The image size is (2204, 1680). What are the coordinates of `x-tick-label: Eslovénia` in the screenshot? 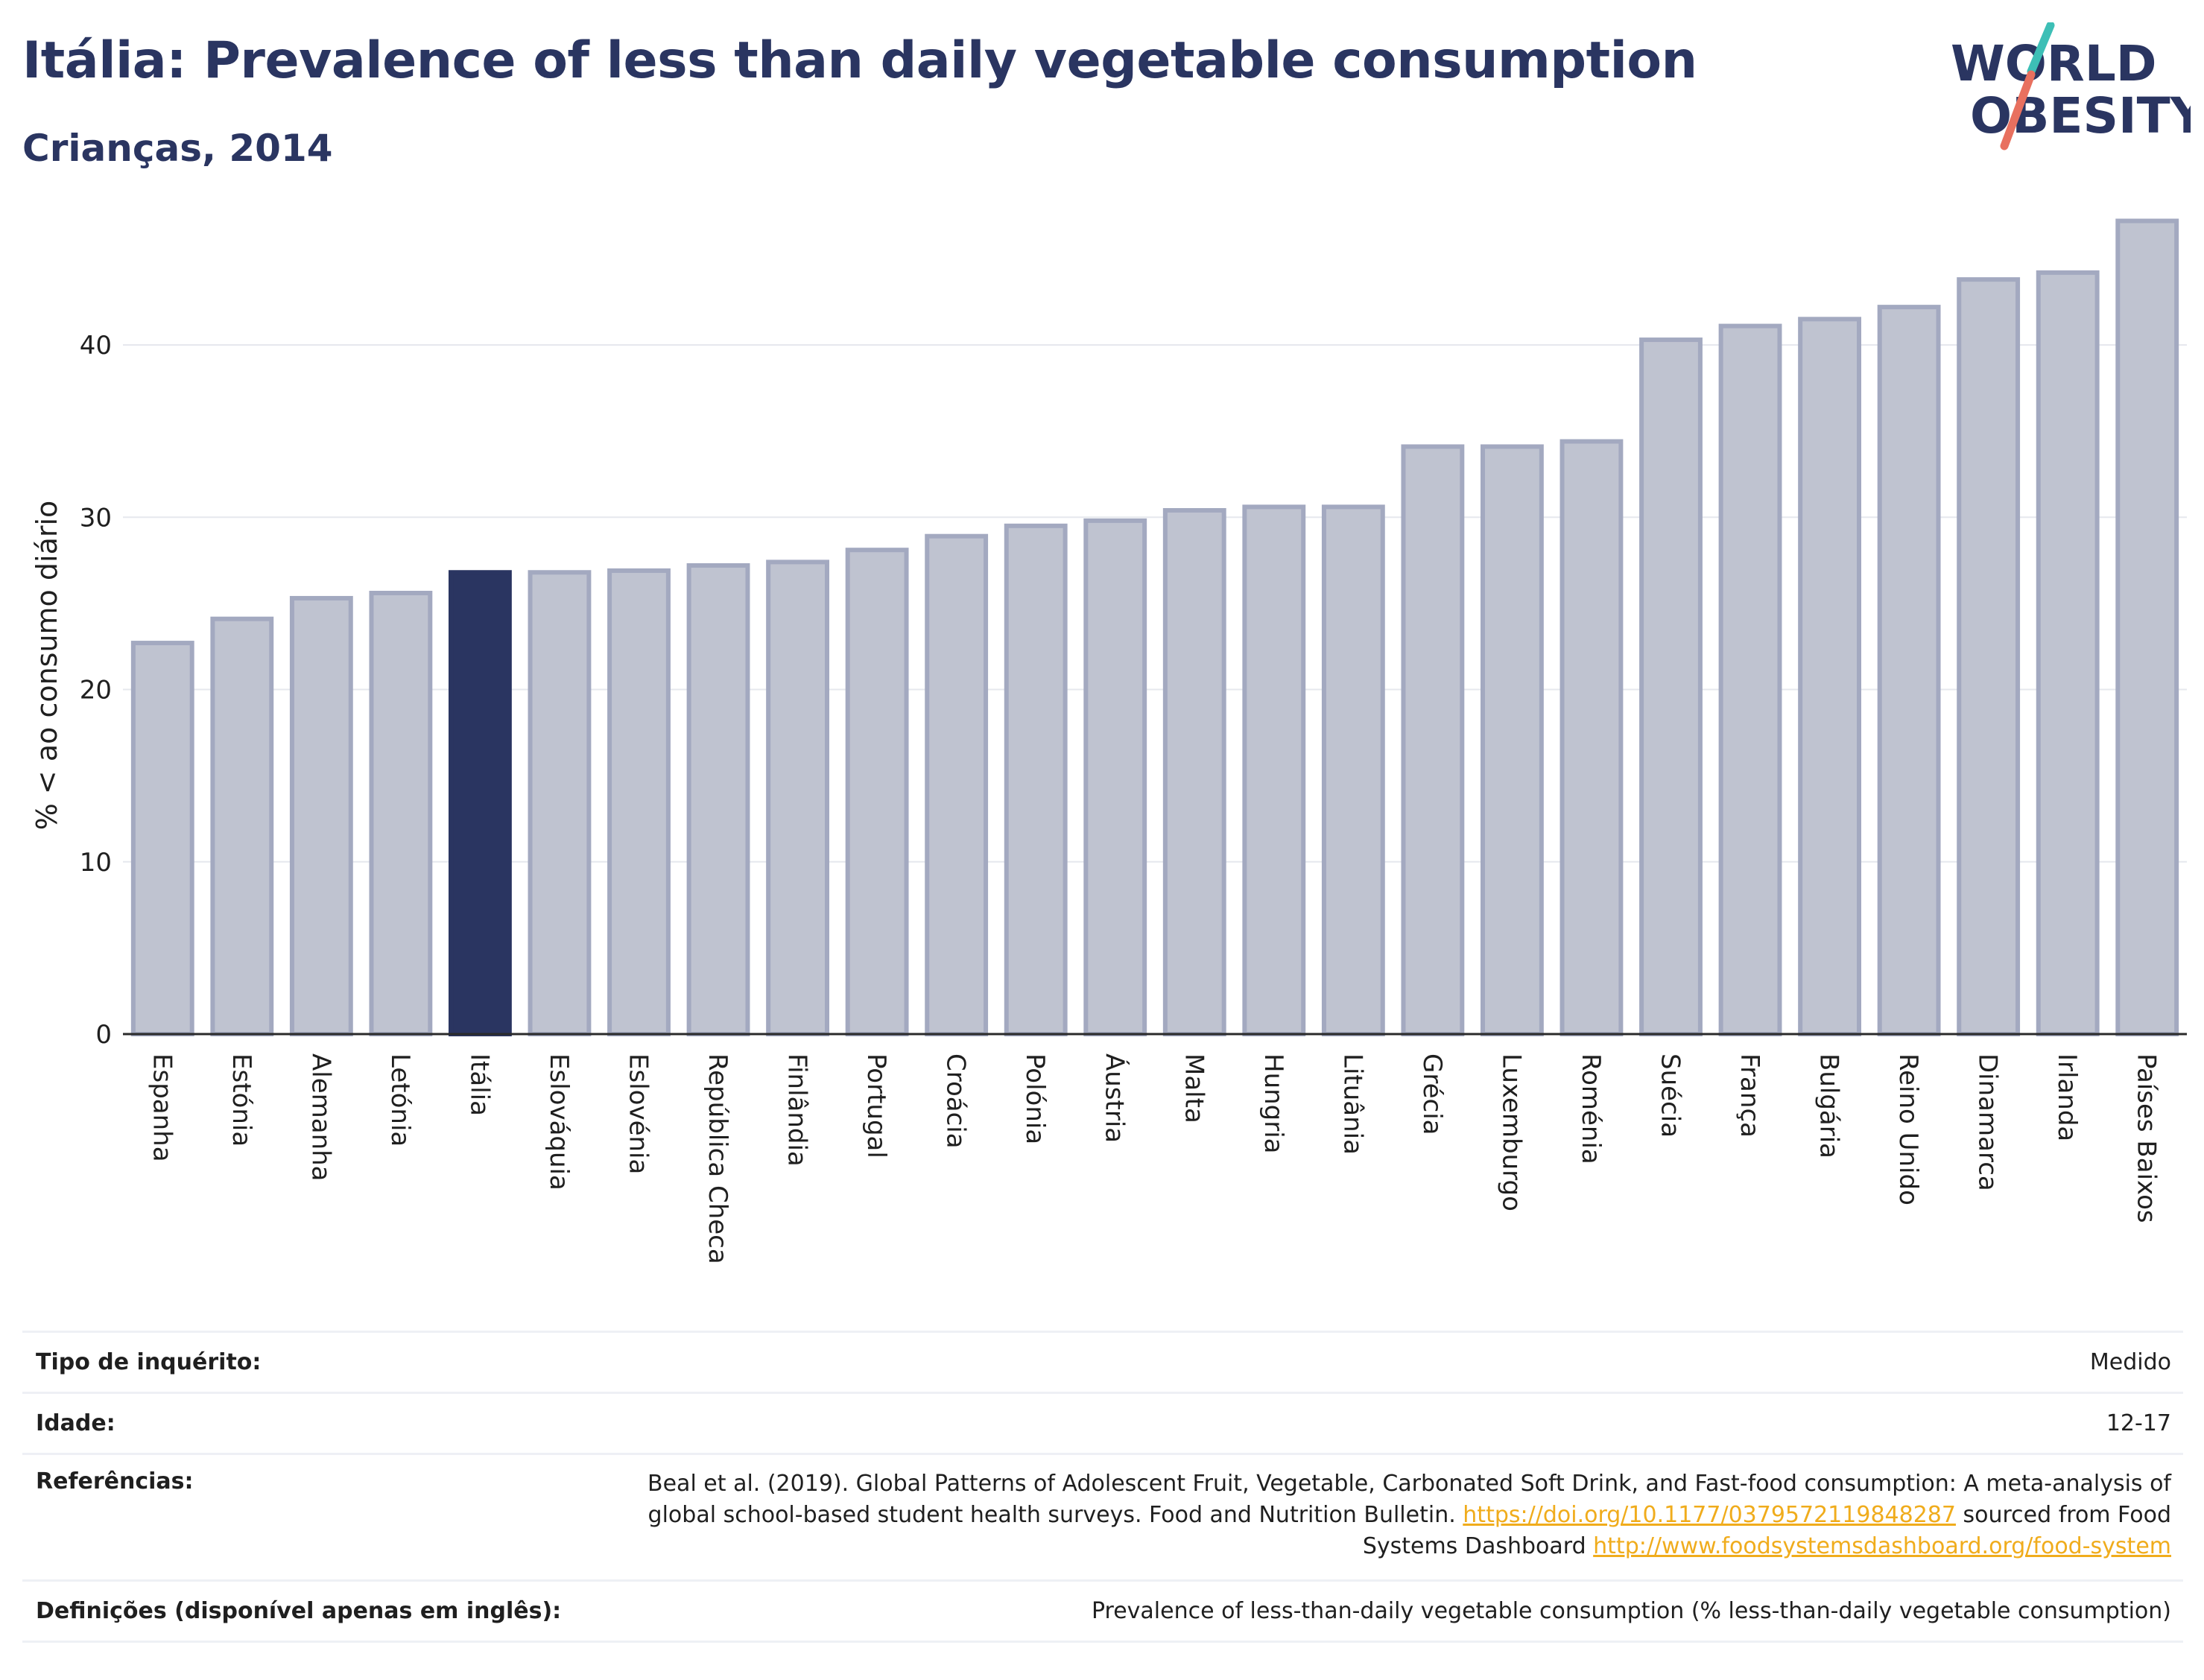 It's located at (638, 1113).